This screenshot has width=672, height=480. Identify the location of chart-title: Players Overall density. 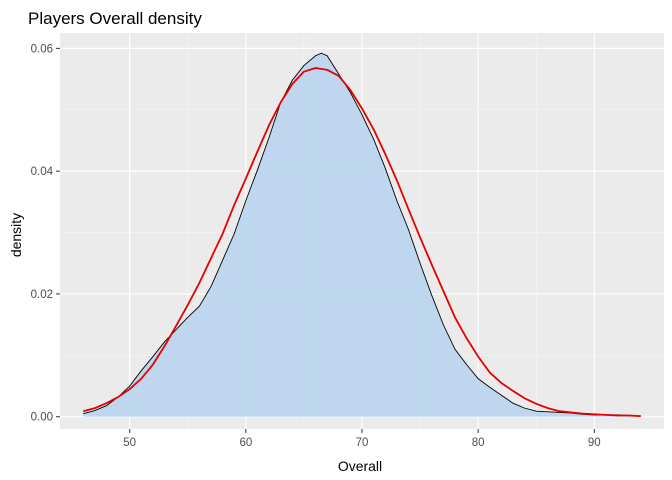
(115, 18).